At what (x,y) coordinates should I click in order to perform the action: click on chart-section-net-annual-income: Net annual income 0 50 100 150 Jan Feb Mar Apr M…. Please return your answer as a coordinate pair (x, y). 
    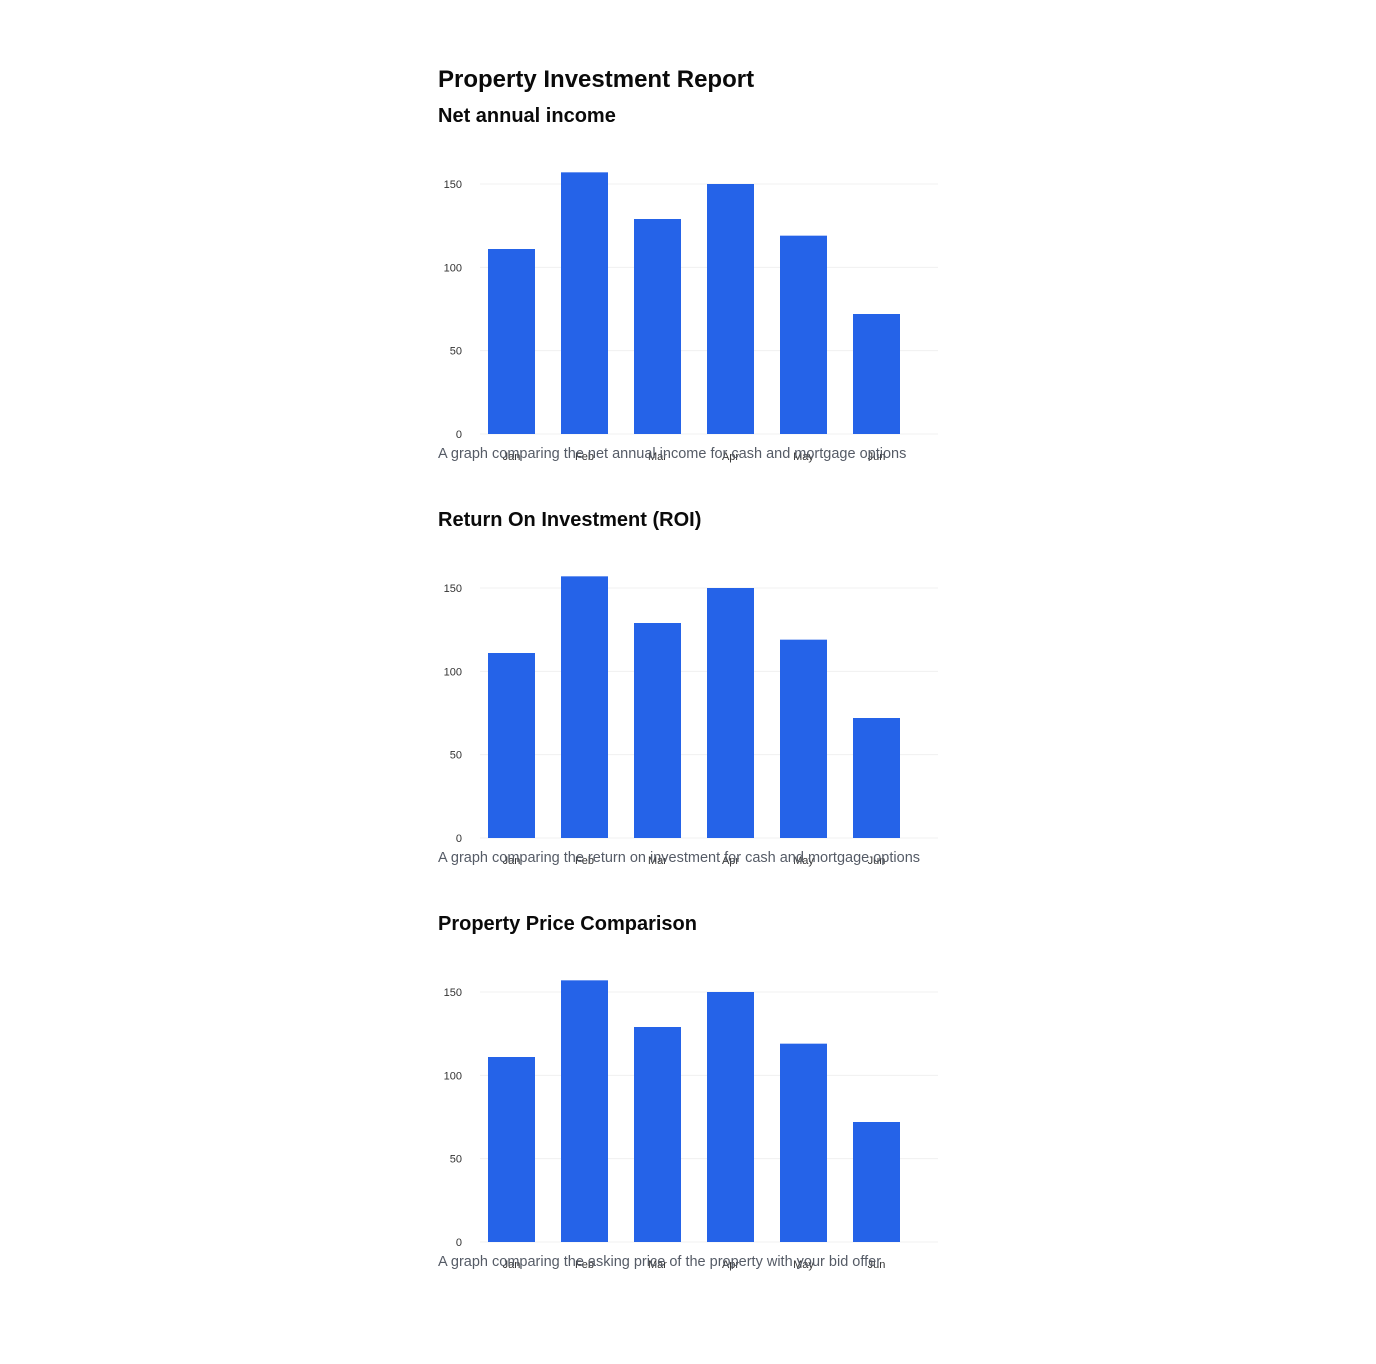
    Looking at the image, I should click on (698, 304).